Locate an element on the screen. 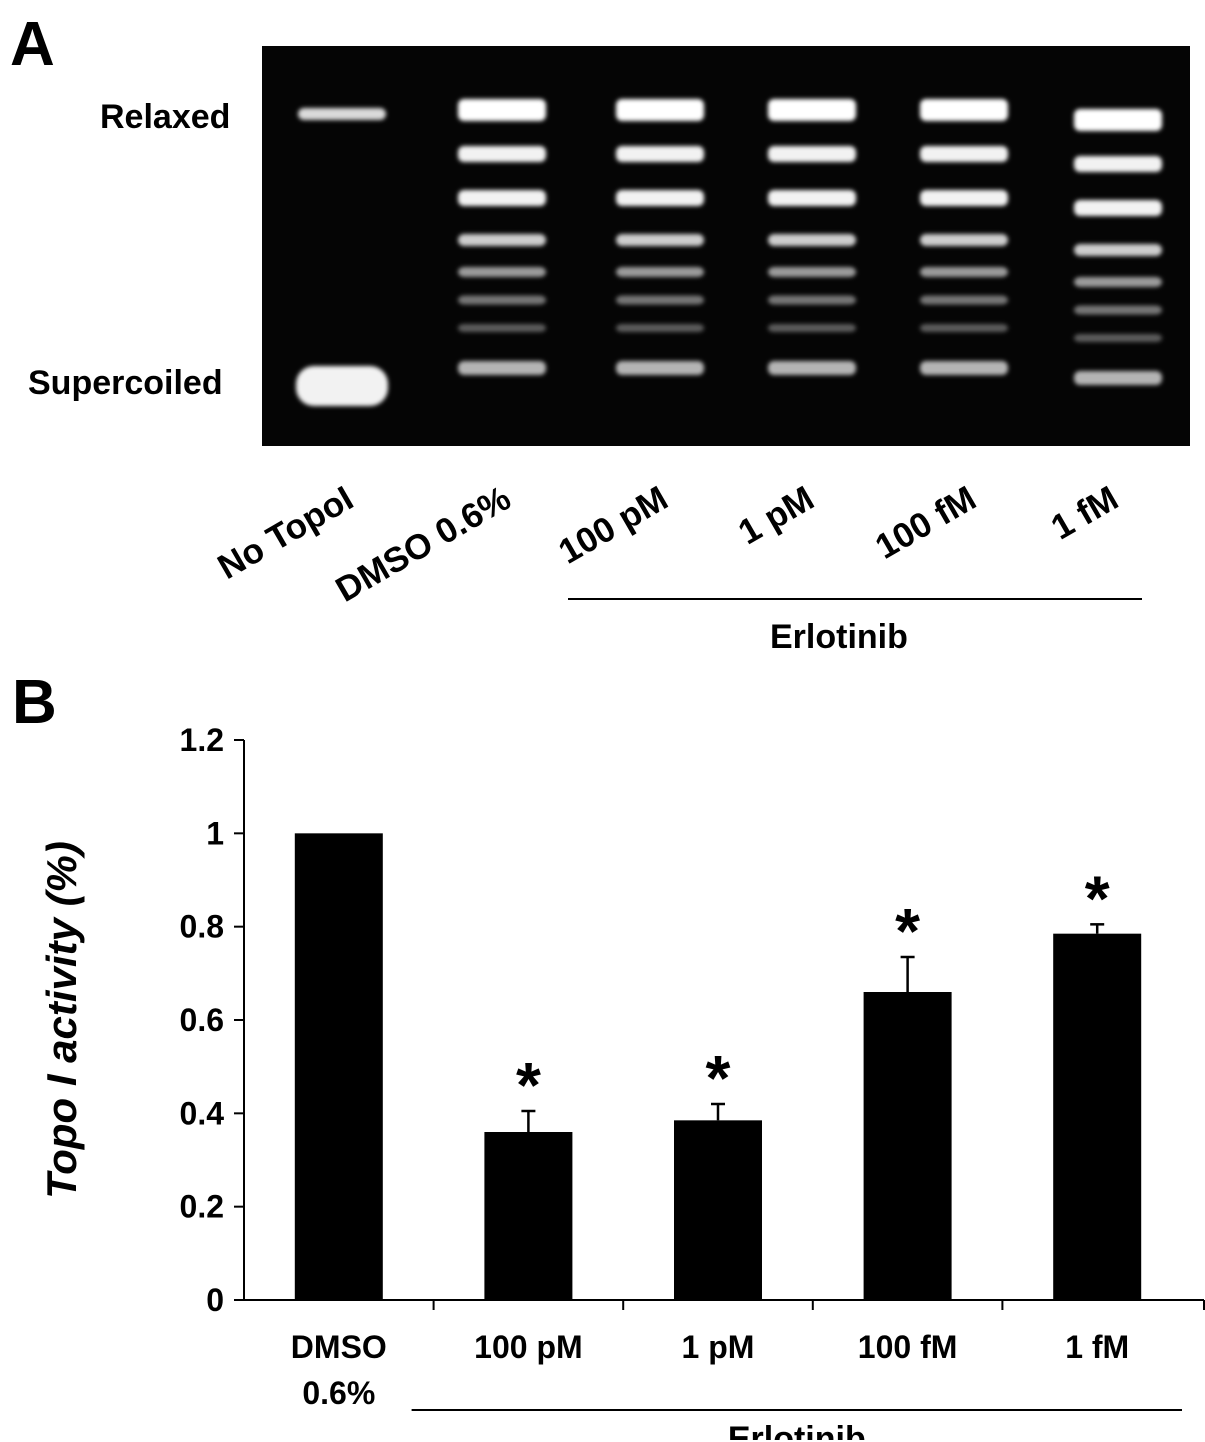 This screenshot has width=1205, height=1442. x-tick-label: 100 fM is located at coordinates (908, 1347).